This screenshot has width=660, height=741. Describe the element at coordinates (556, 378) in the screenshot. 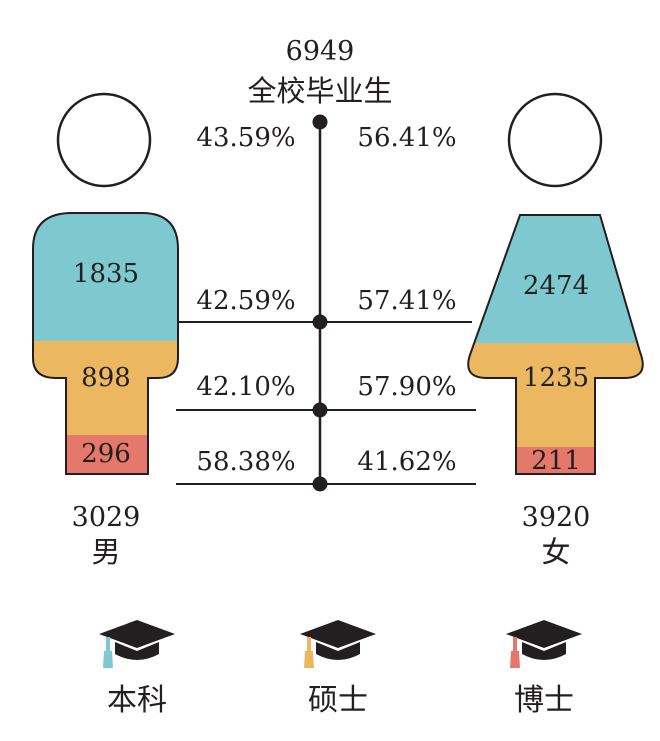

I see `female-master-count: 1235` at that location.